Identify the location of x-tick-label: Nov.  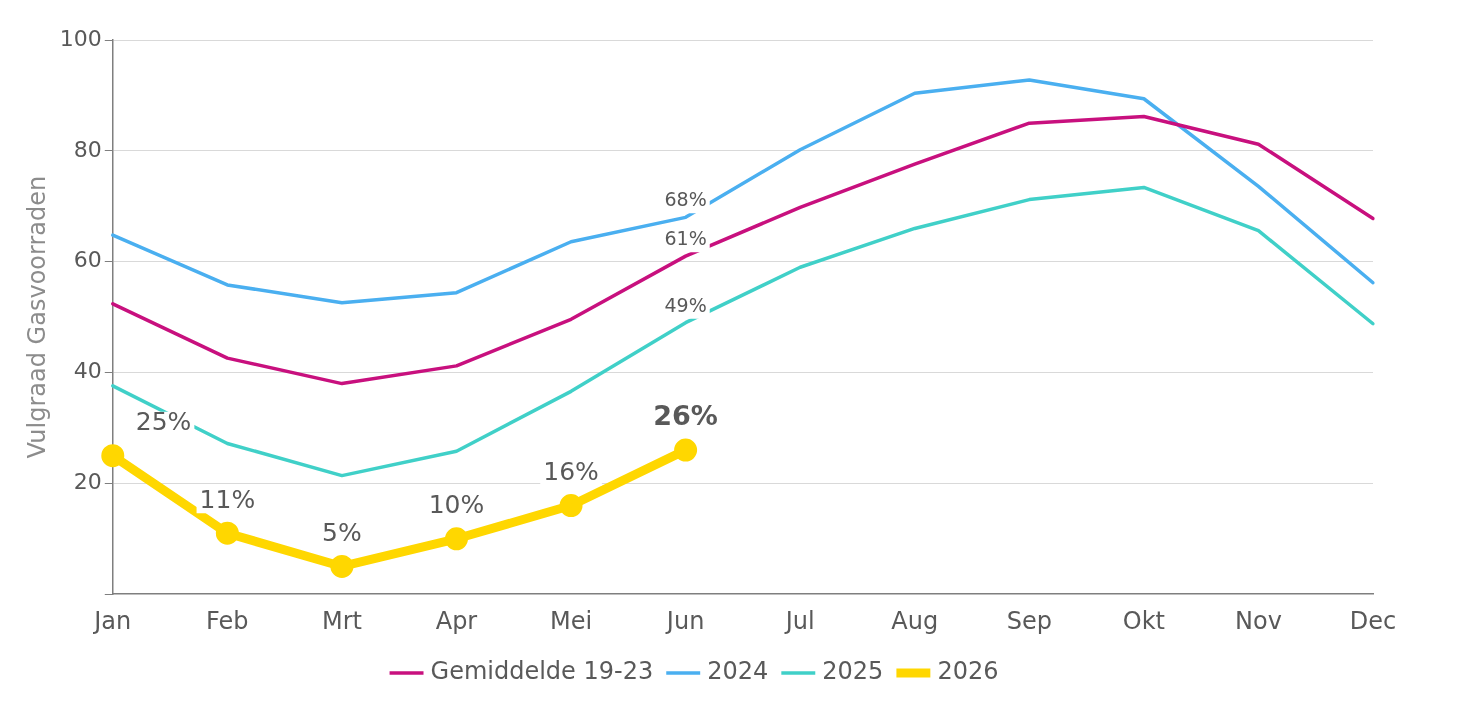
(1258, 620).